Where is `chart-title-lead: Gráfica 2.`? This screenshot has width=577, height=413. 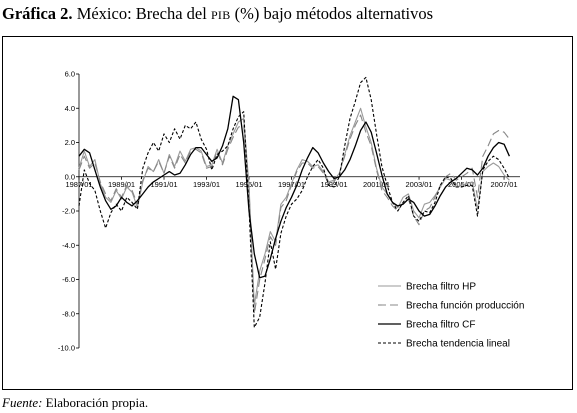
chart-title-lead: Gráfica 2. is located at coordinates (37, 13).